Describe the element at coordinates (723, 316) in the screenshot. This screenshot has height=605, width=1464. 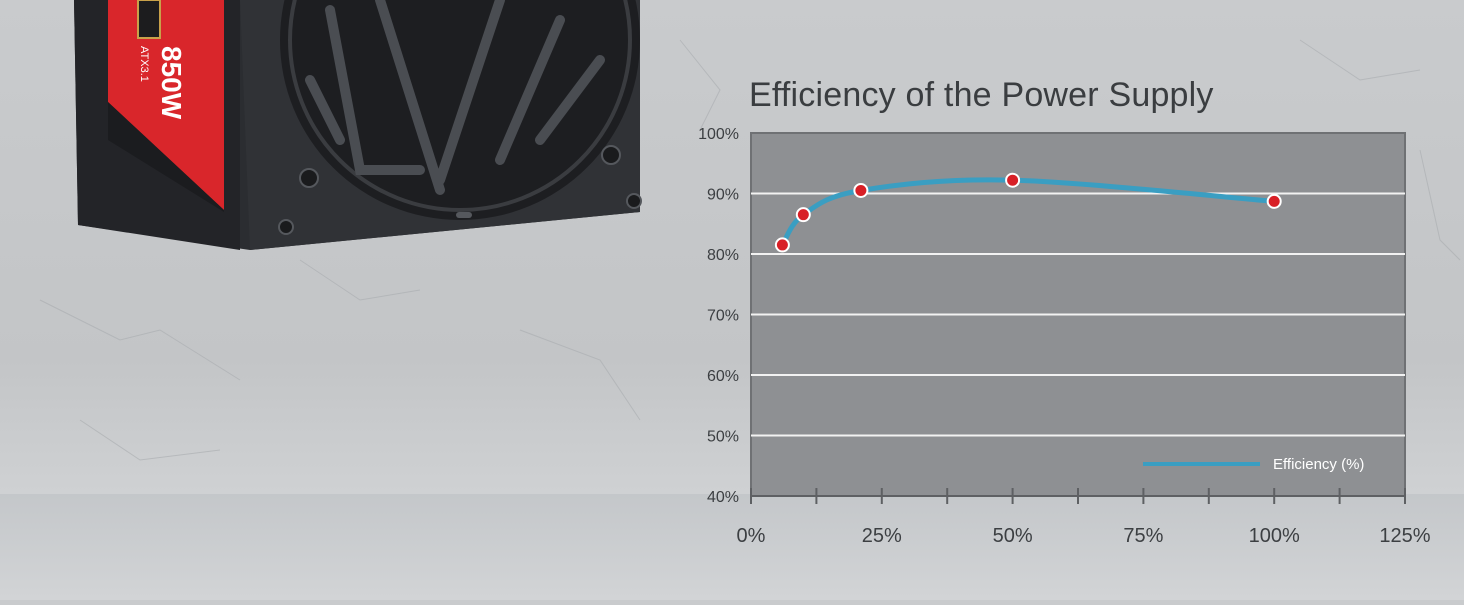
I see `y-tick-label: 70%` at that location.